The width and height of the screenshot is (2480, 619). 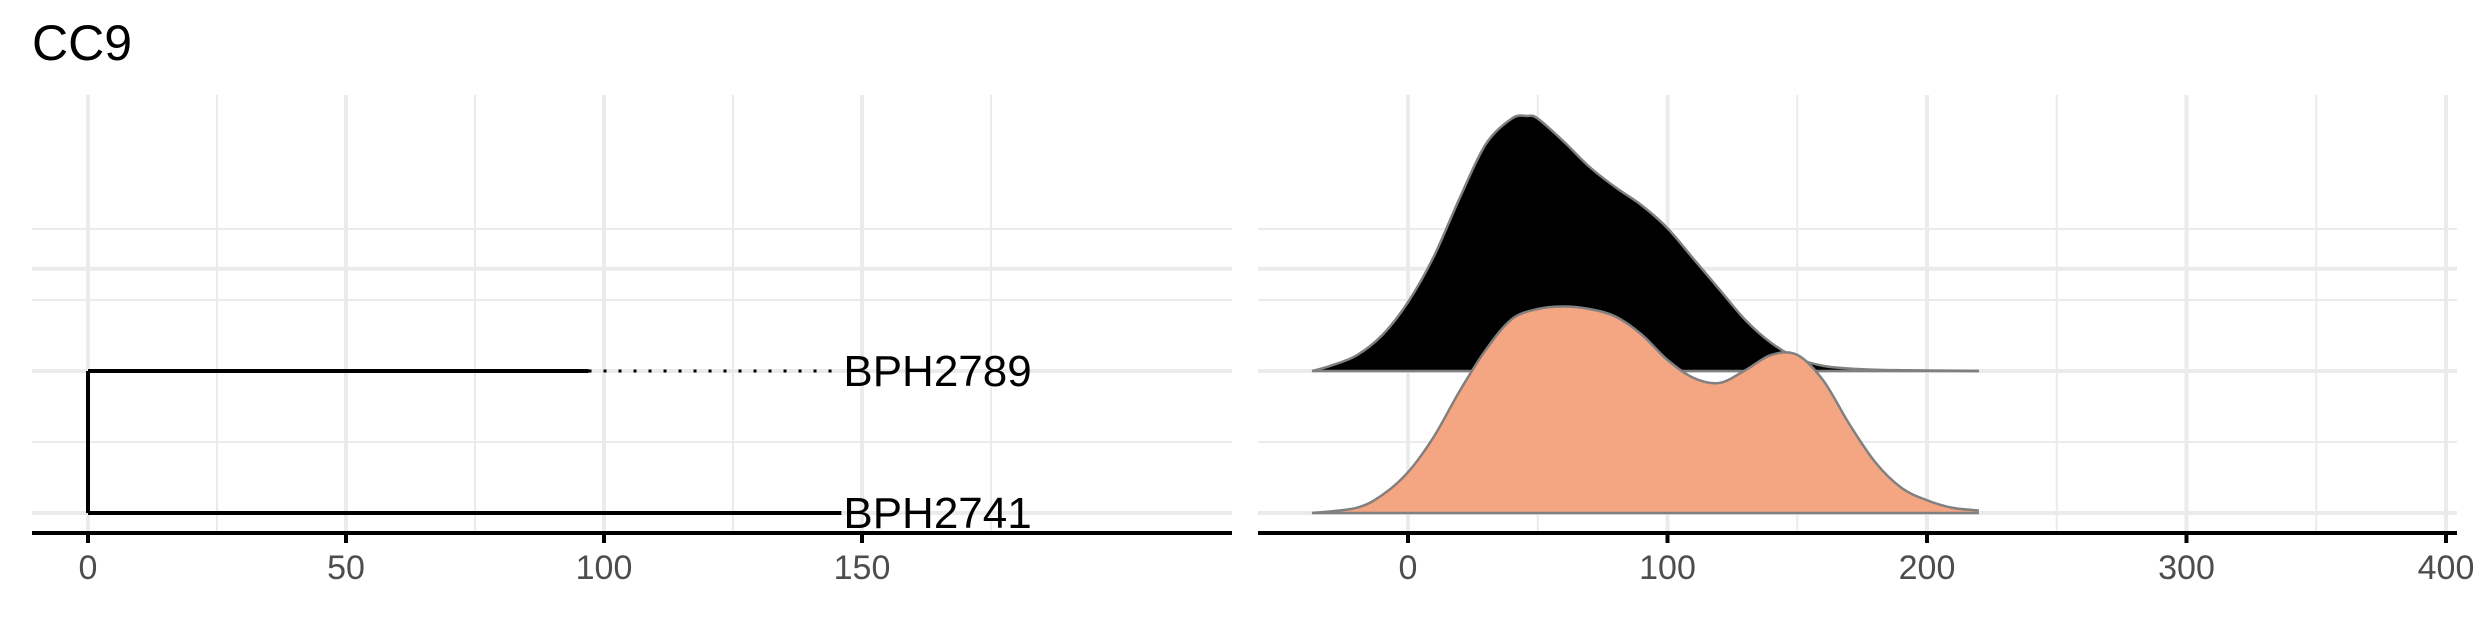 I want to click on density-ridge-BPH2741, so click(x=1645, y=409).